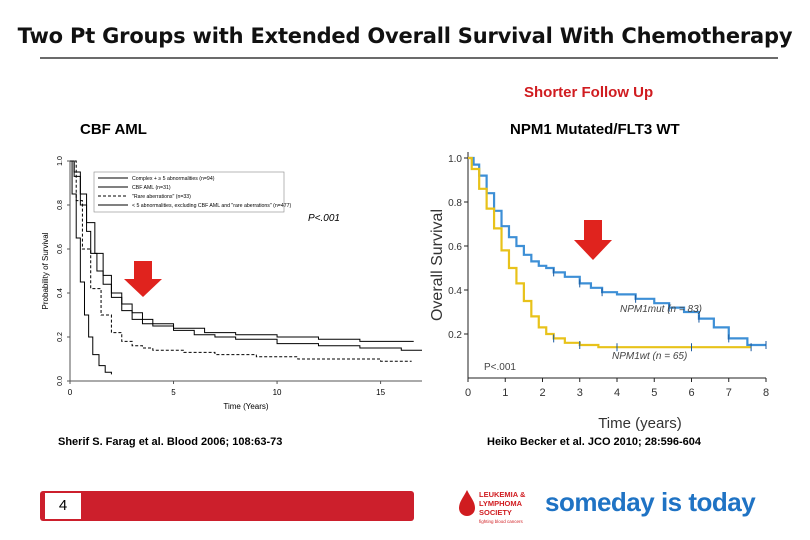 This screenshot has height=540, width=810. Describe the element at coordinates (505, 393) in the screenshot. I see `right-x-tick-label: 1` at that location.